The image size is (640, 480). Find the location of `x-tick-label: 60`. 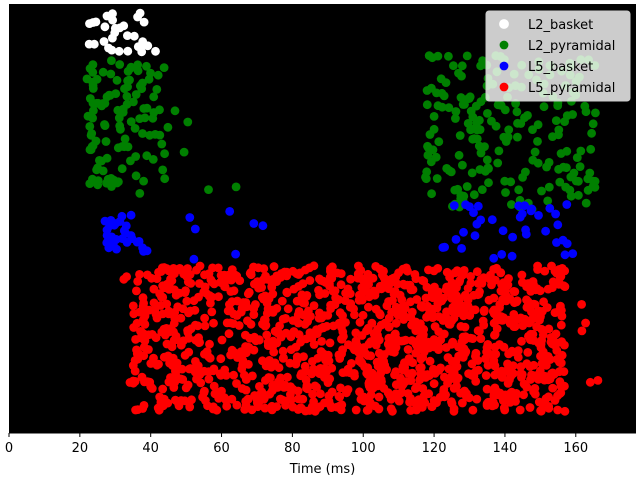

x-tick-label: 60 is located at coordinates (221, 448).